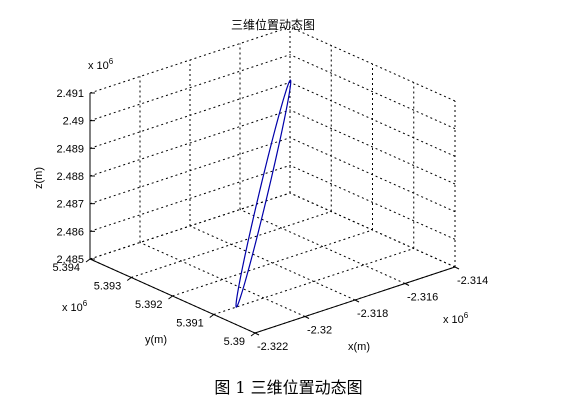  Describe the element at coordinates (288, 387) in the screenshot. I see `figure-caption: 图 1 三维位置动态图` at that location.